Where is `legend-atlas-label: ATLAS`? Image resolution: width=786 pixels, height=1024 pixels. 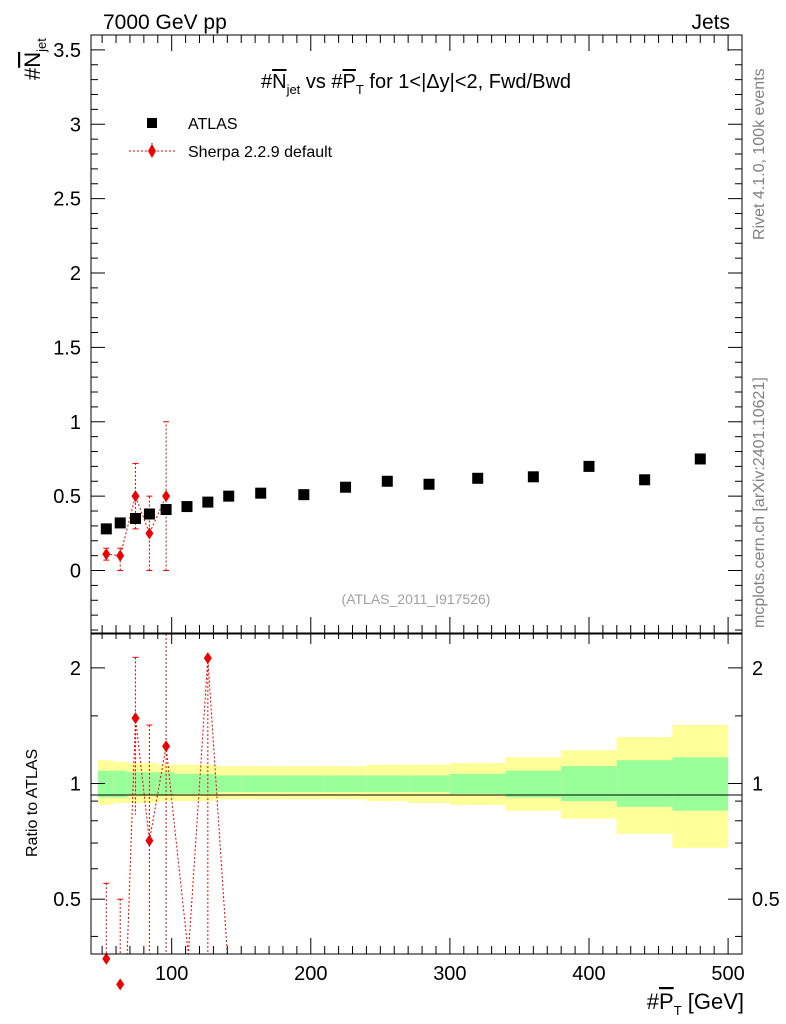
legend-atlas-label: ATLAS is located at coordinates (213, 124).